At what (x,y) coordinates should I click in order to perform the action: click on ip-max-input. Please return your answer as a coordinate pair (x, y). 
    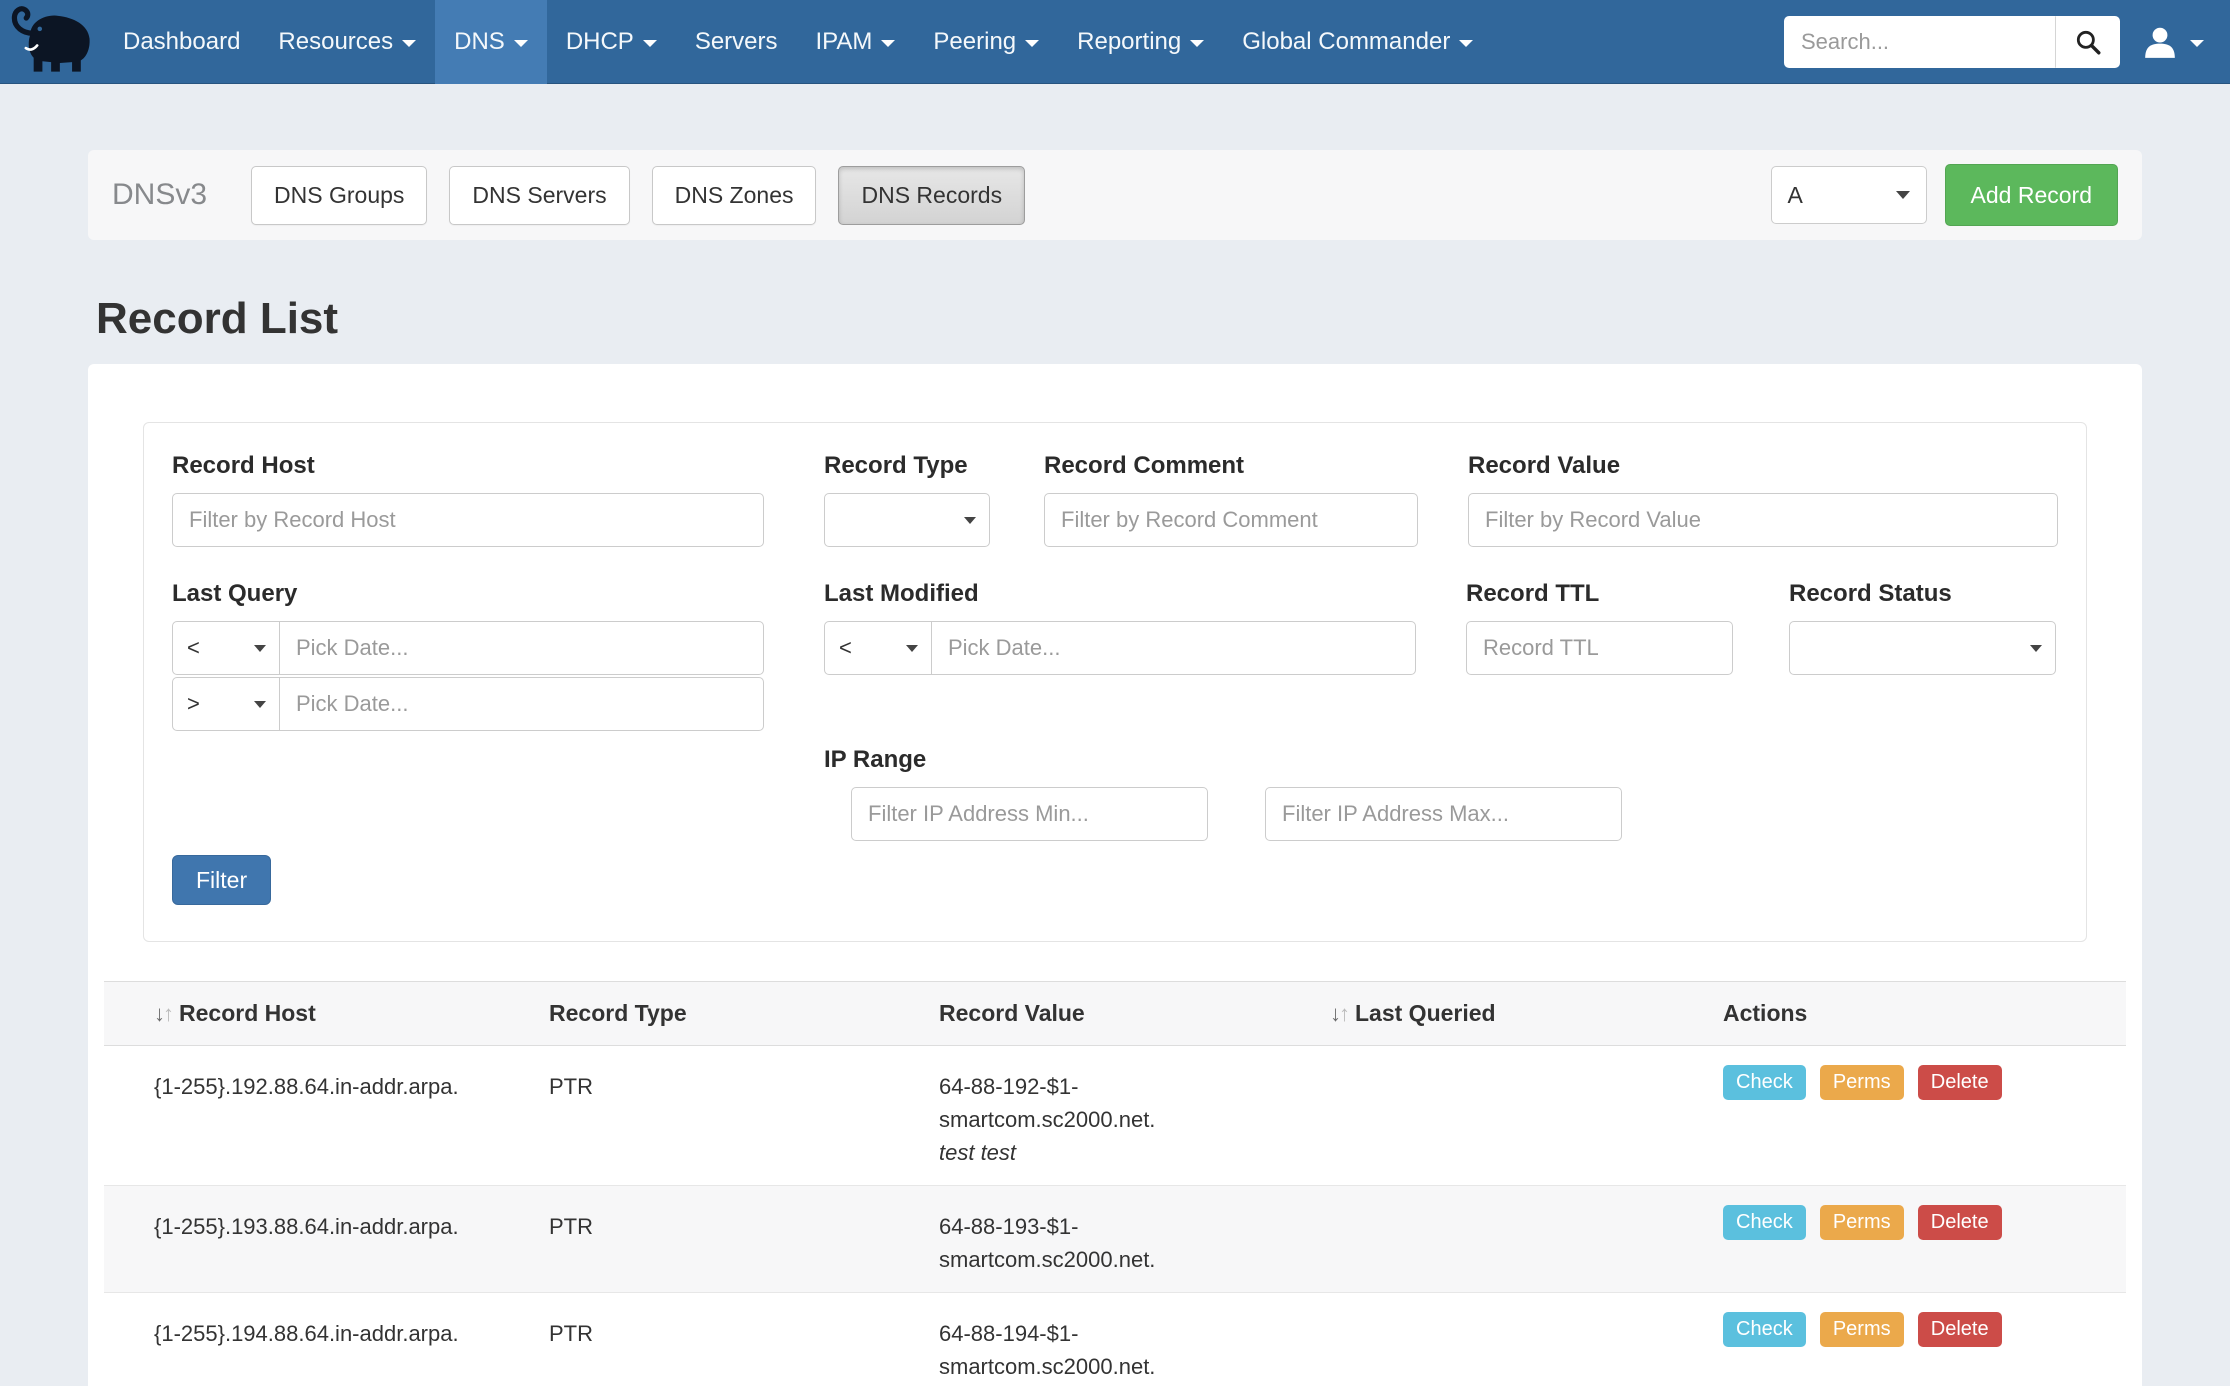
    Looking at the image, I should click on (1443, 814).